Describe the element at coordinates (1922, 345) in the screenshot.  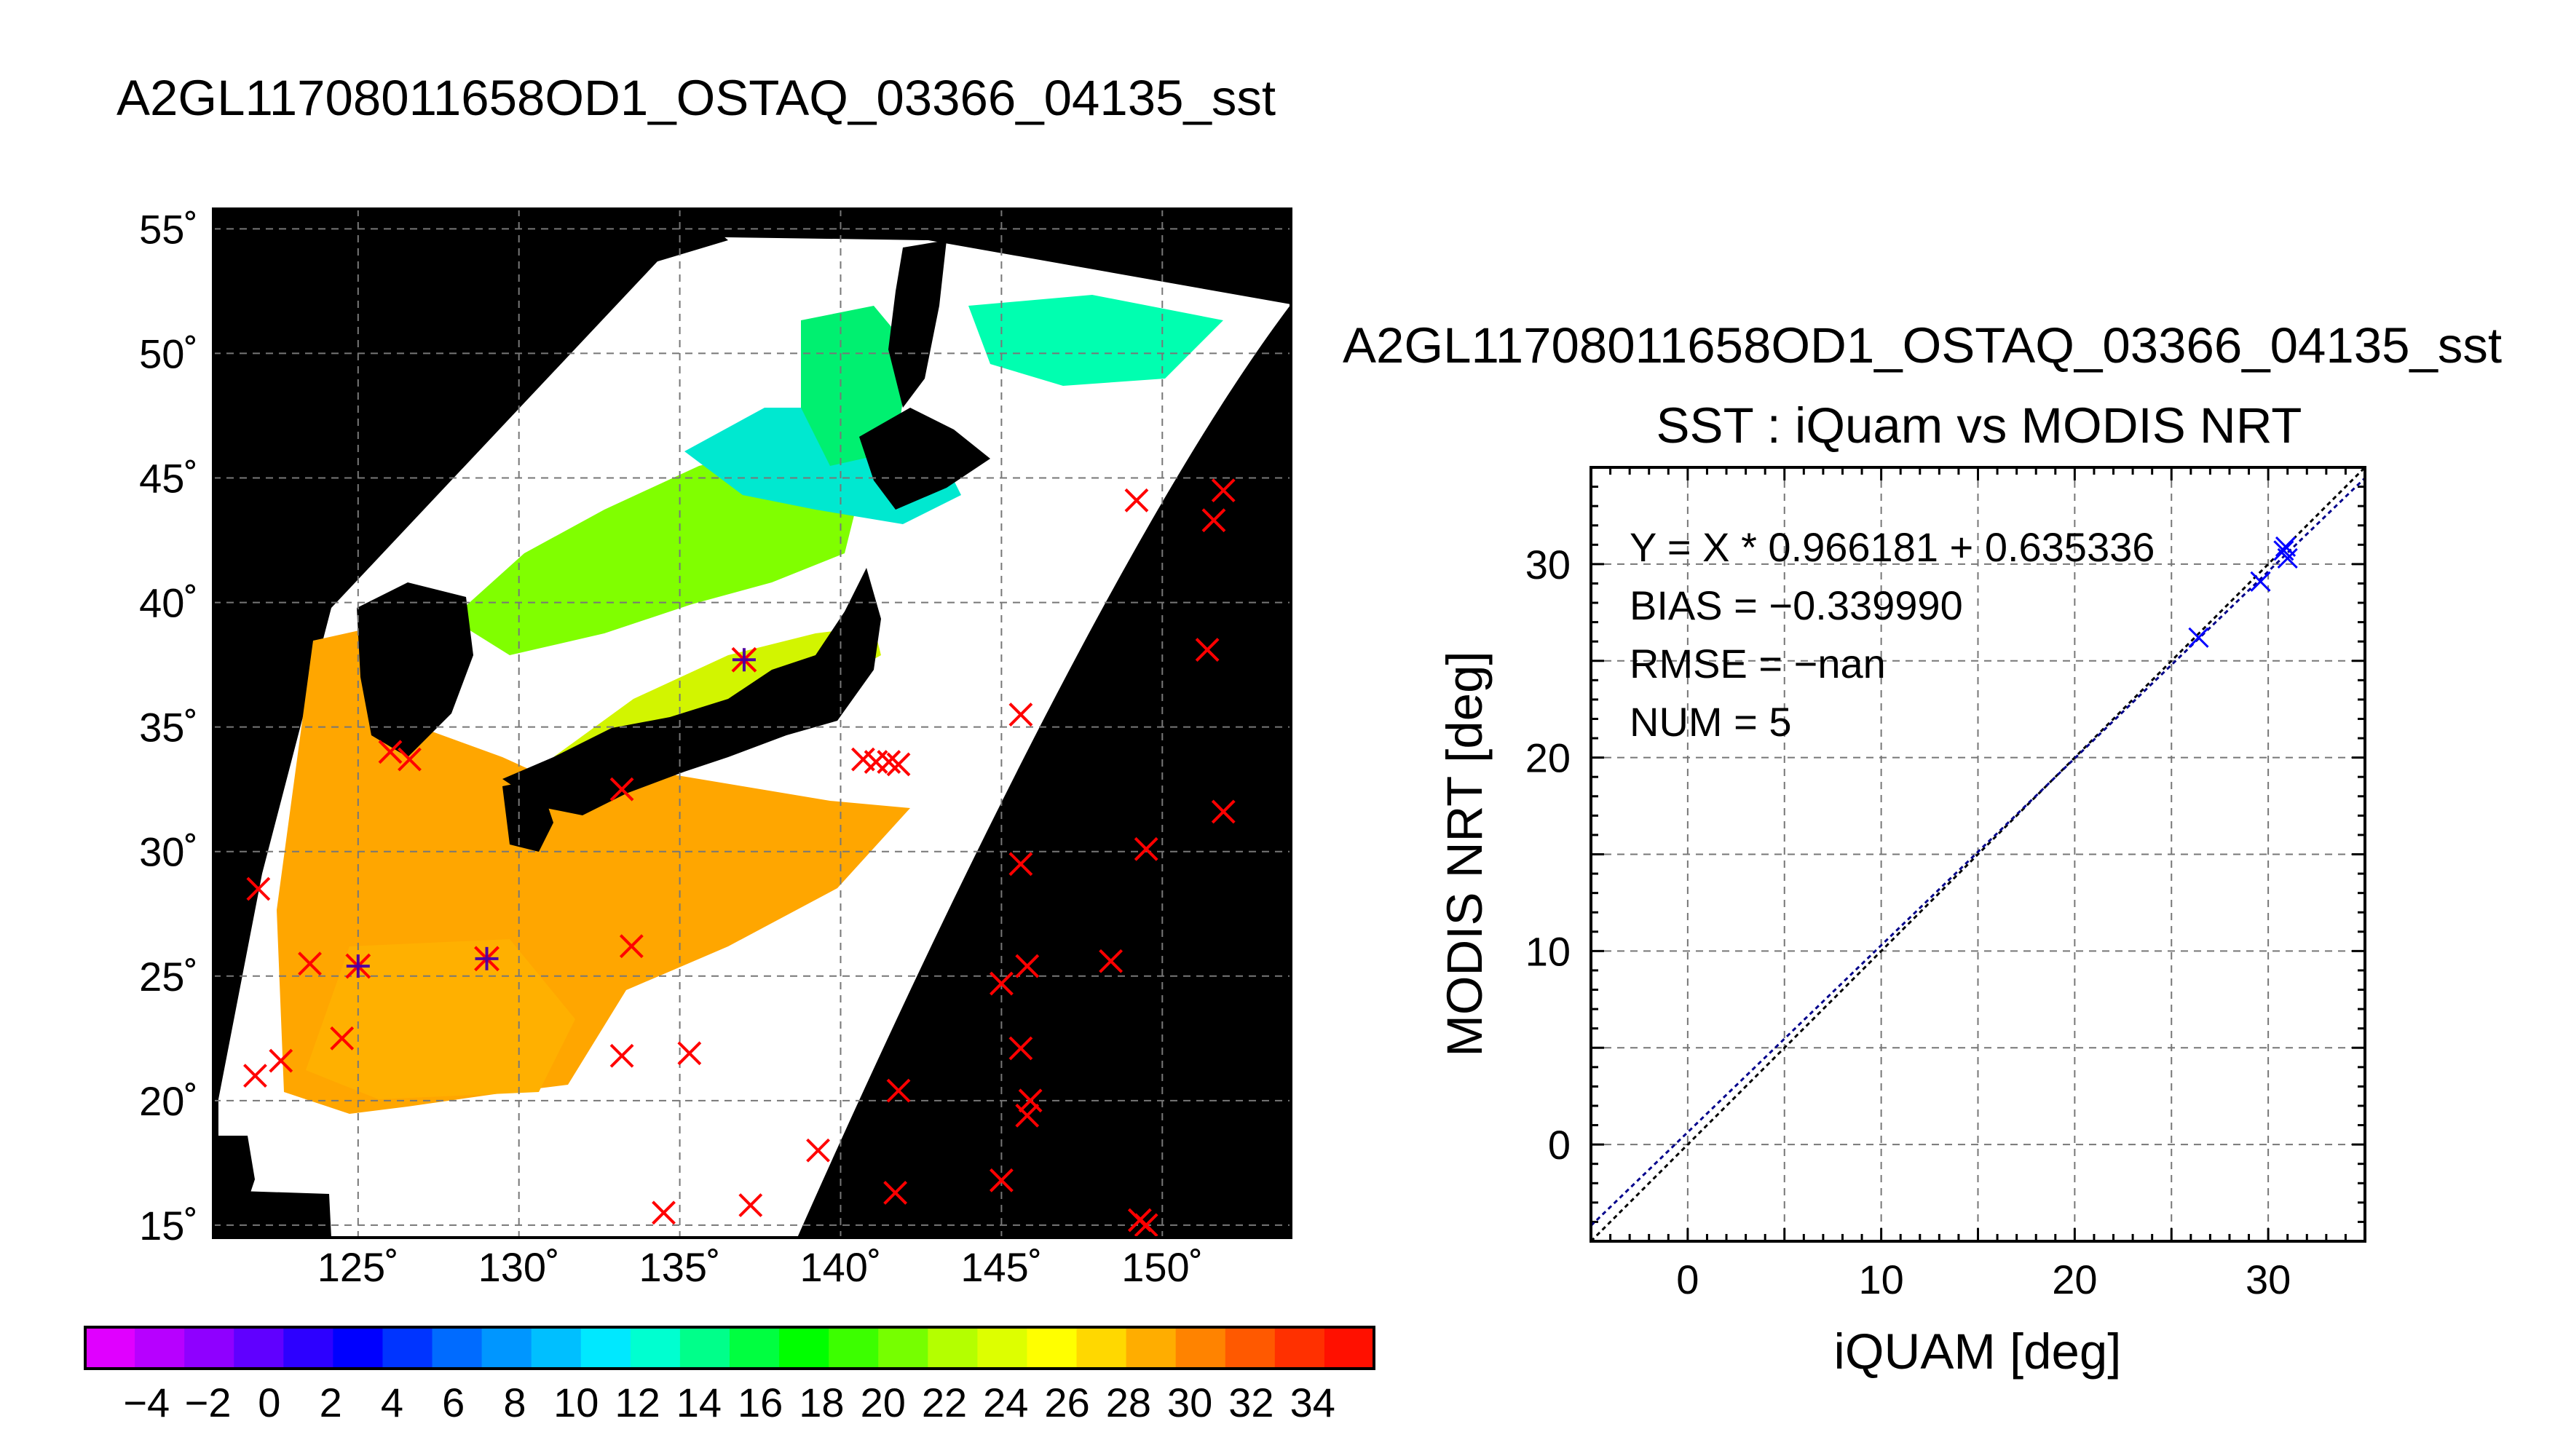
I see `scatter-file-title: A2GL11708011658OD1_OSTAQ_03366_04135_sst` at that location.